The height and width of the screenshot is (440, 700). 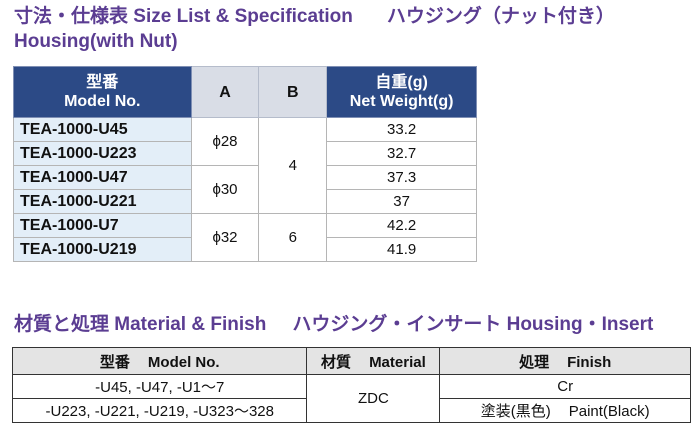 What do you see at coordinates (159, 386) in the screenshot?
I see `models-cell: -U45, -U47, -U1～7` at bounding box center [159, 386].